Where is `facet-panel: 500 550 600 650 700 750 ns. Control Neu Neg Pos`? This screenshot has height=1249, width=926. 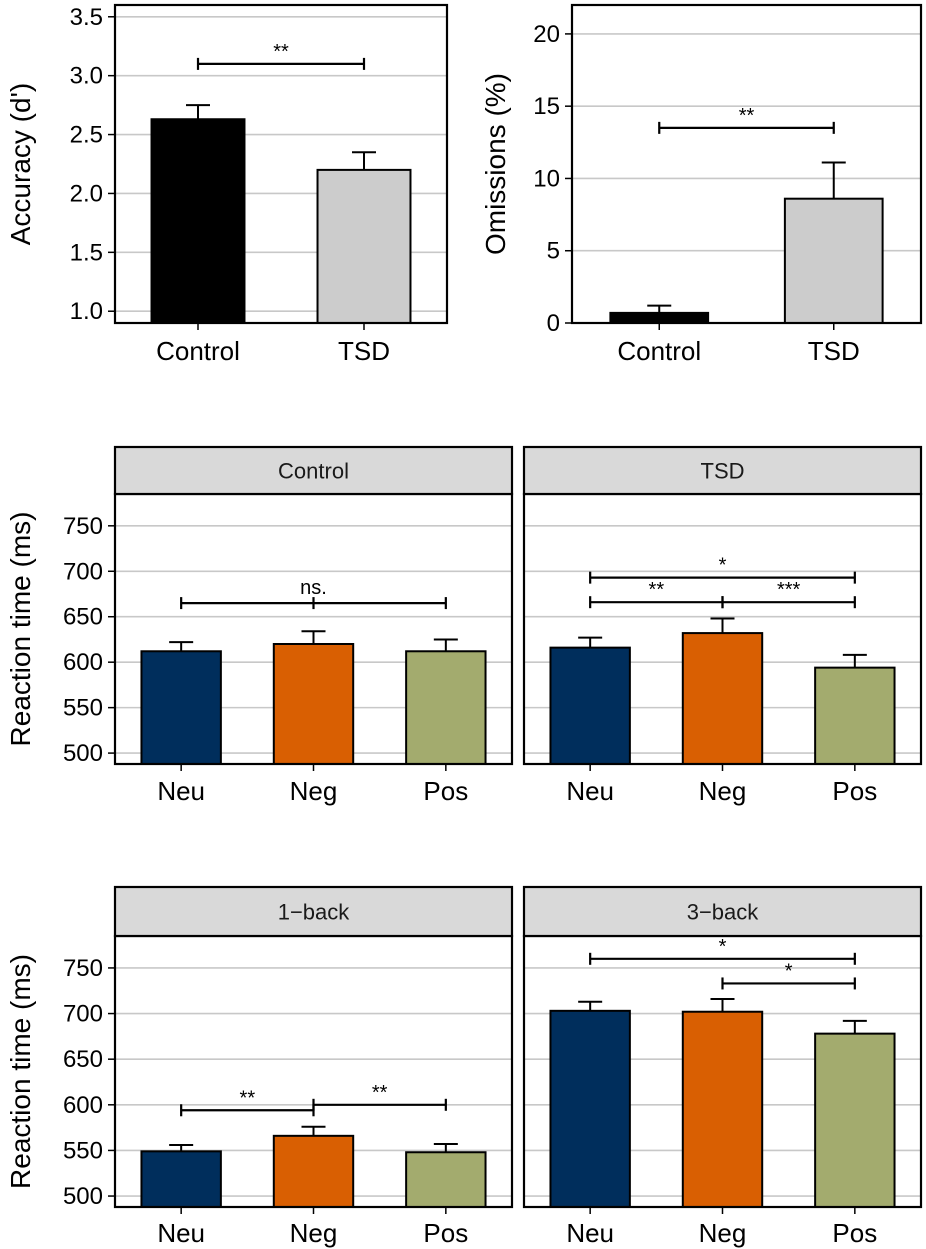
facet-panel: 500 550 600 650 700 750 ns. Control Neu Neg Pos is located at coordinates (288, 625).